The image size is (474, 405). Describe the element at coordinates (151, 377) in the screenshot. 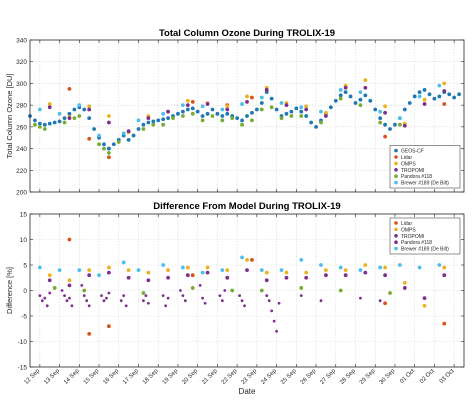

I see `x-tick-label: 18 Sep` at that location.